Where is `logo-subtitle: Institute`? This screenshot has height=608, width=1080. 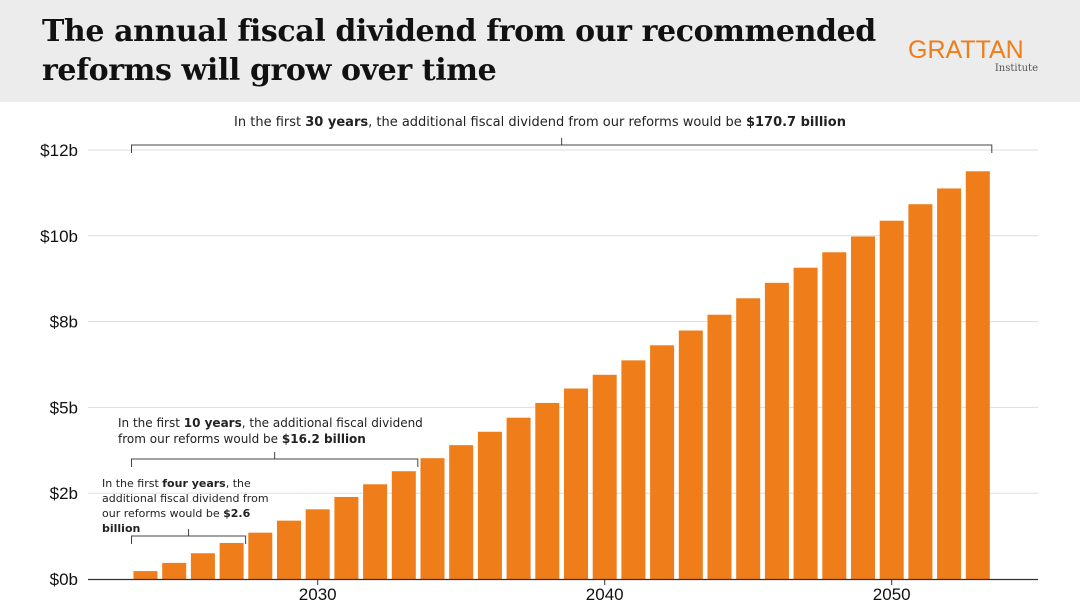 logo-subtitle: Institute is located at coordinates (1016, 68).